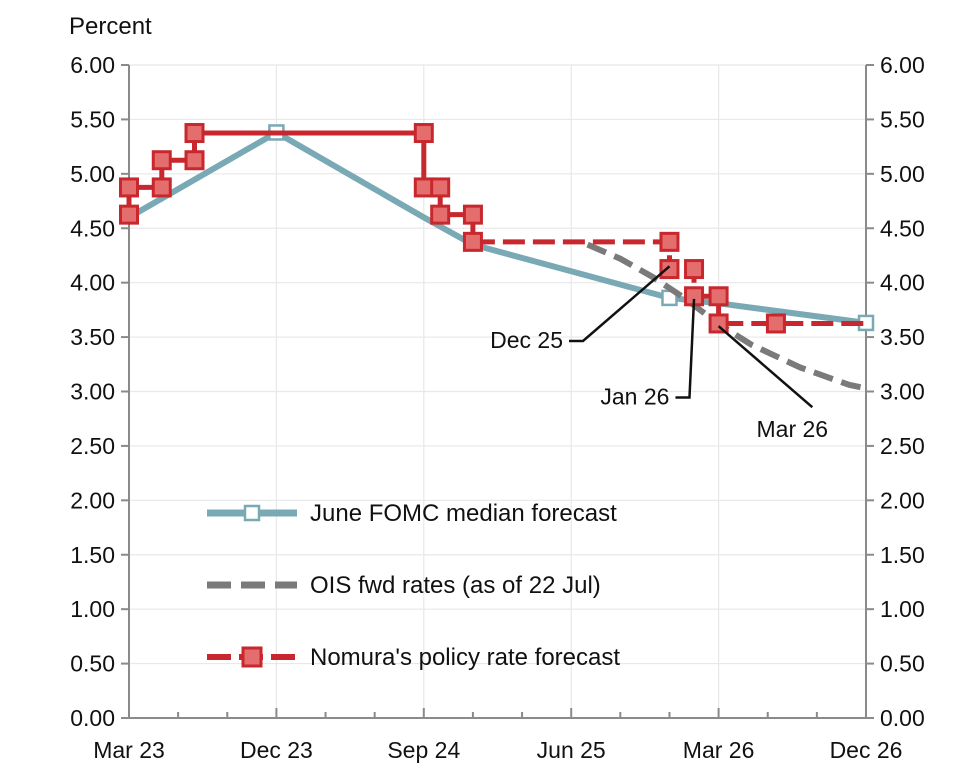  Describe the element at coordinates (902, 609) in the screenshot. I see `y-tick-label-right: 1.00` at that location.